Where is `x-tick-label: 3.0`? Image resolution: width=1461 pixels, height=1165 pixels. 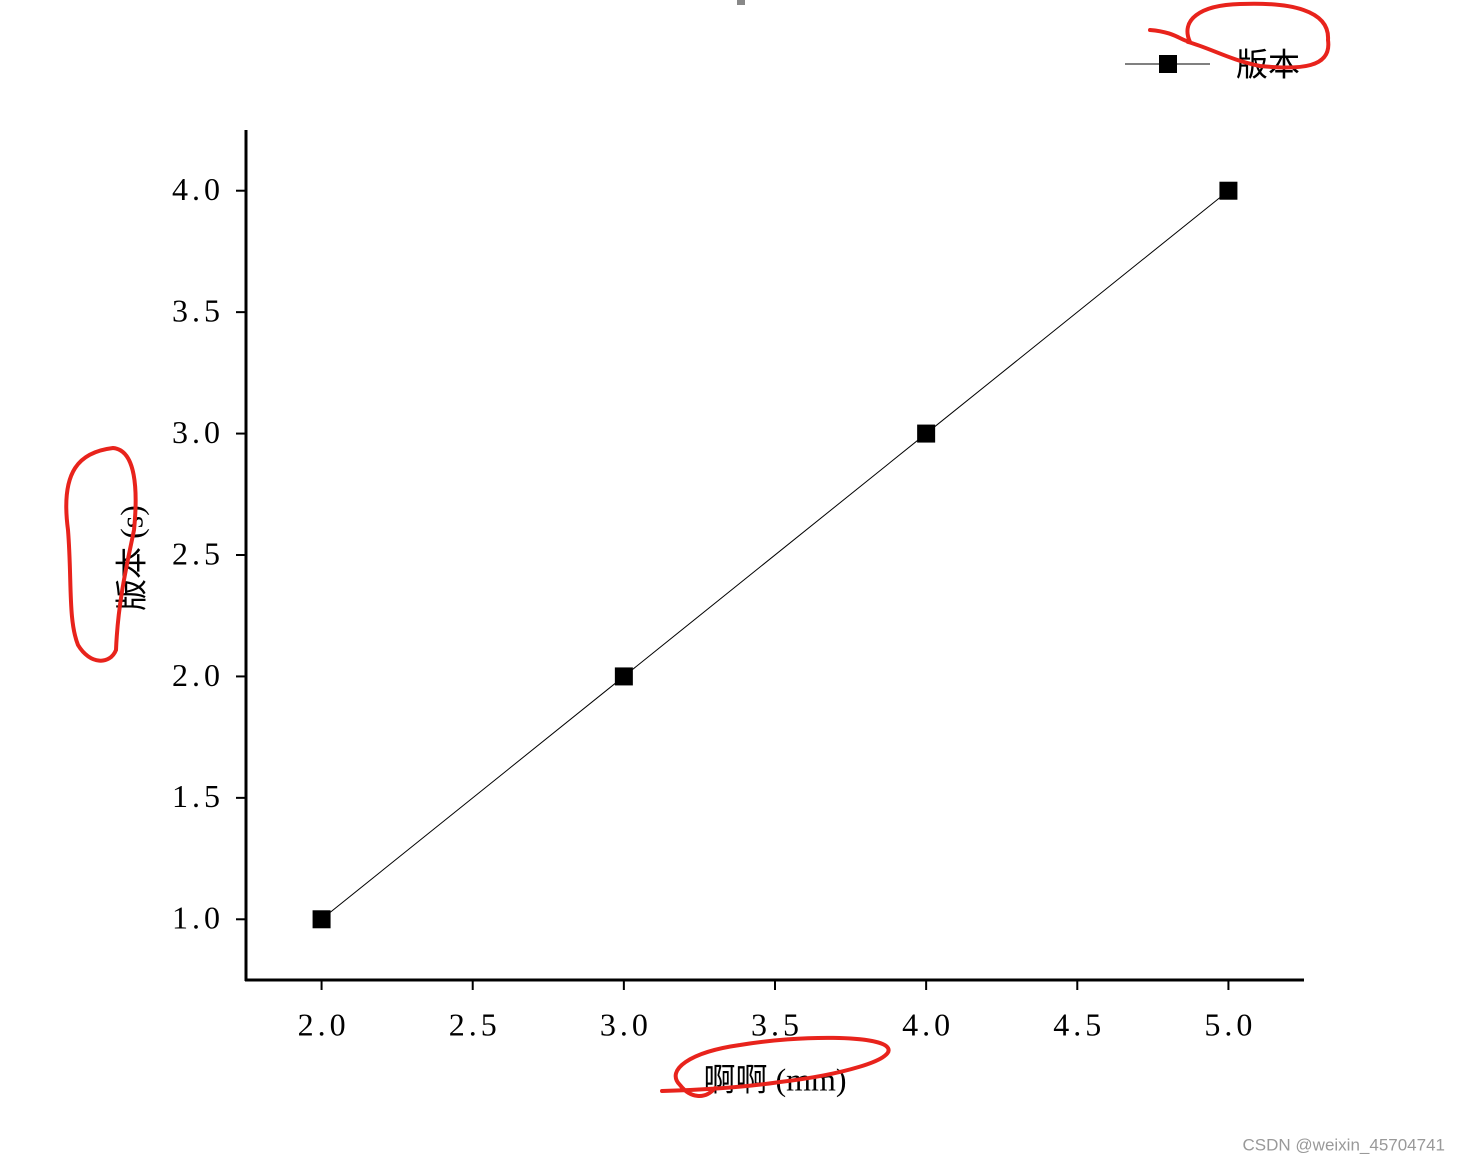 x-tick-label: 3.0 is located at coordinates (626, 1024).